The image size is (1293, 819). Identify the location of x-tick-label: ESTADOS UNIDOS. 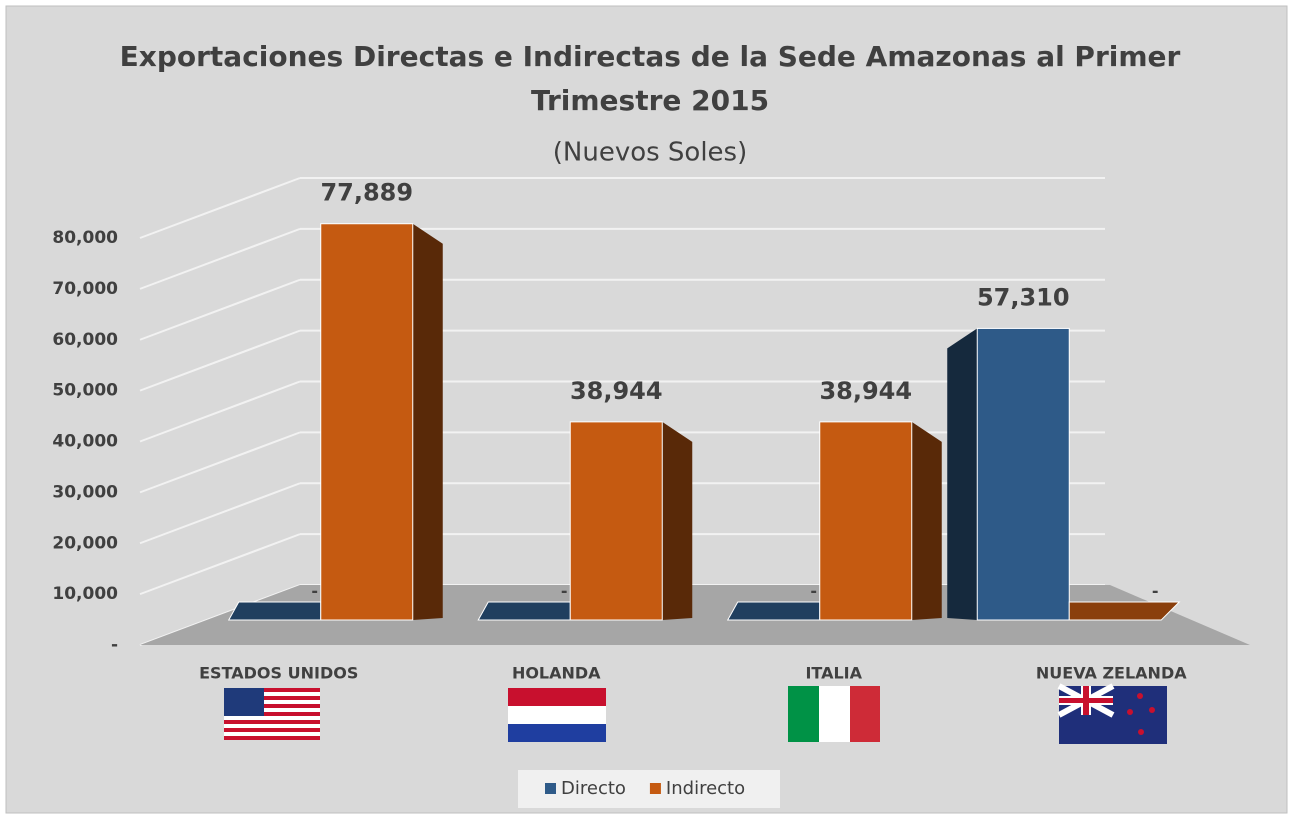
(278, 673).